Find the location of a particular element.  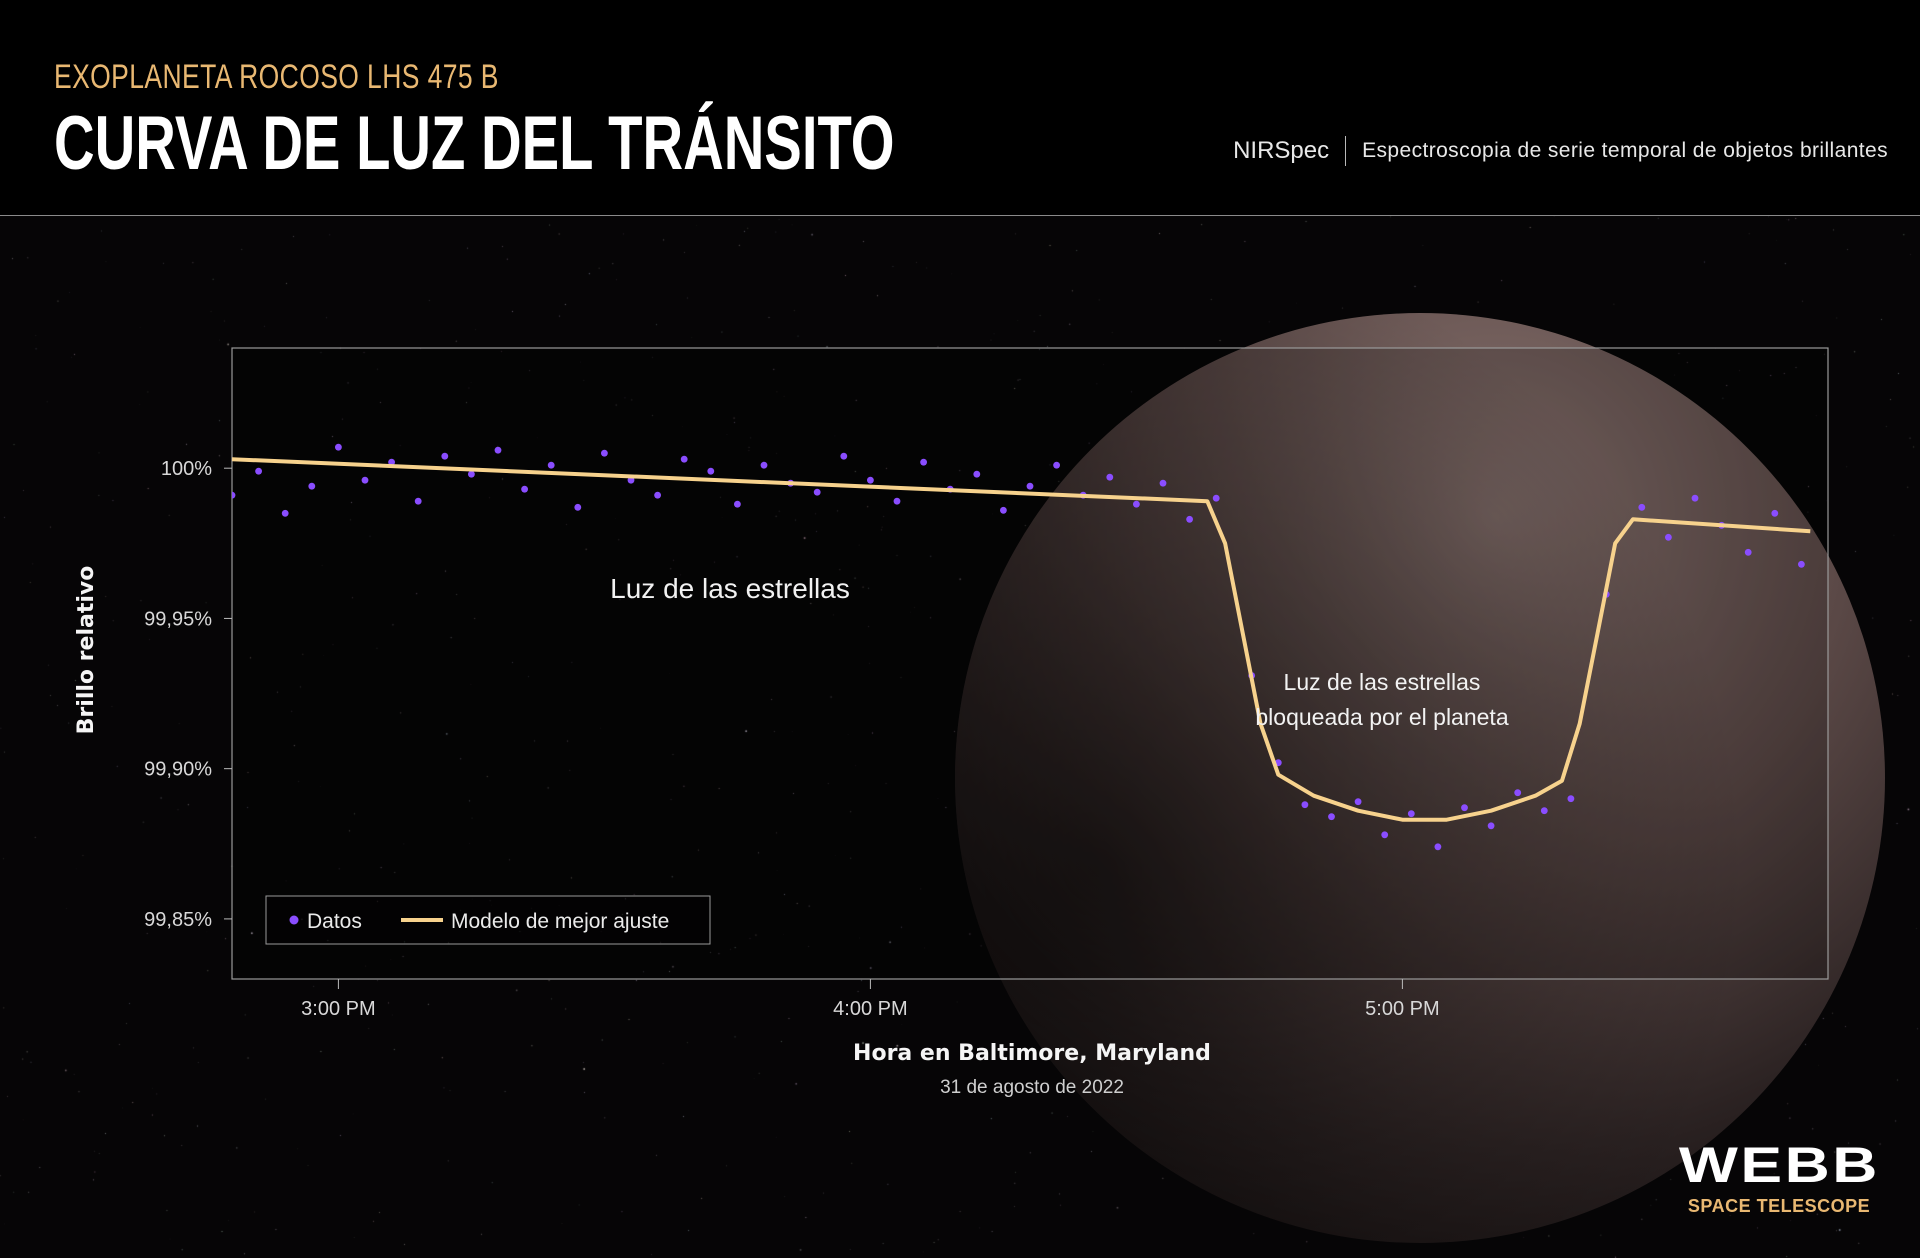

divider is located at coordinates (1346, 151).